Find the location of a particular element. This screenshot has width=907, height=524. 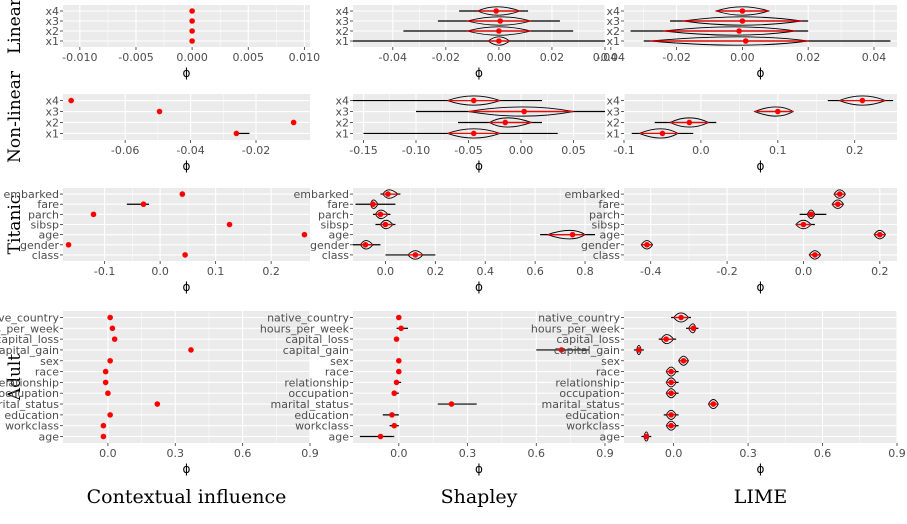

panel-8-xtick-label-1: -0.2 is located at coordinates (726, 271).